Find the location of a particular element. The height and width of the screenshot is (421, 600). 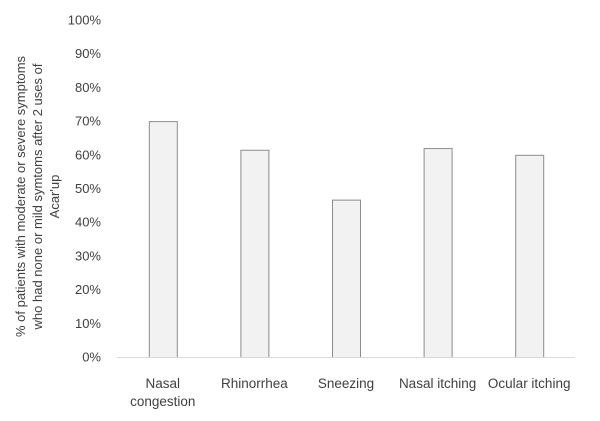

x-tick-label: Ocular itching is located at coordinates (529, 383).